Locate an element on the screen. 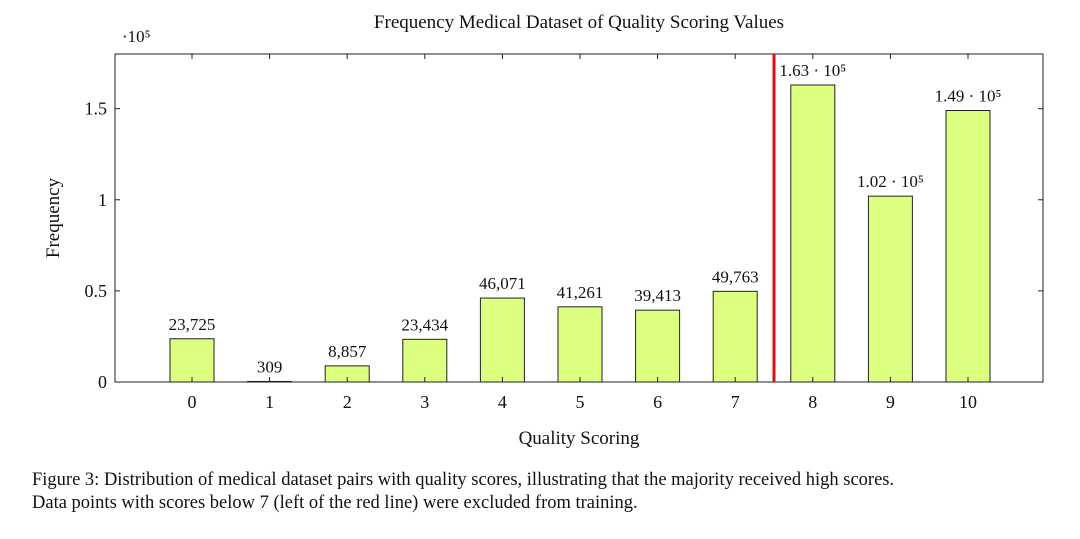  data-label: 23,725 is located at coordinates (192, 324).